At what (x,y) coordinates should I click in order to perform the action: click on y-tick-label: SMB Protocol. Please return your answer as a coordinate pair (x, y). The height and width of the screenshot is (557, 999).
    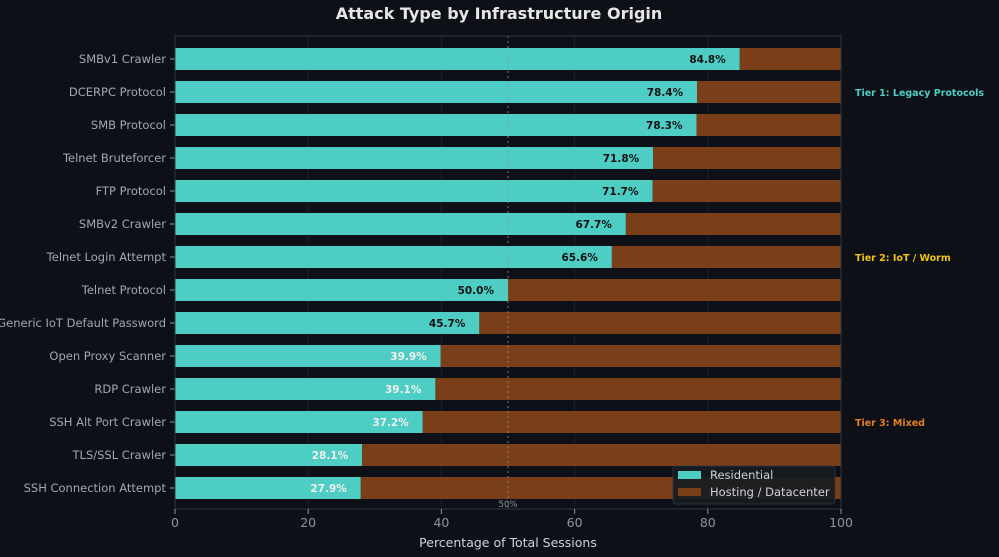
    Looking at the image, I should click on (128, 125).